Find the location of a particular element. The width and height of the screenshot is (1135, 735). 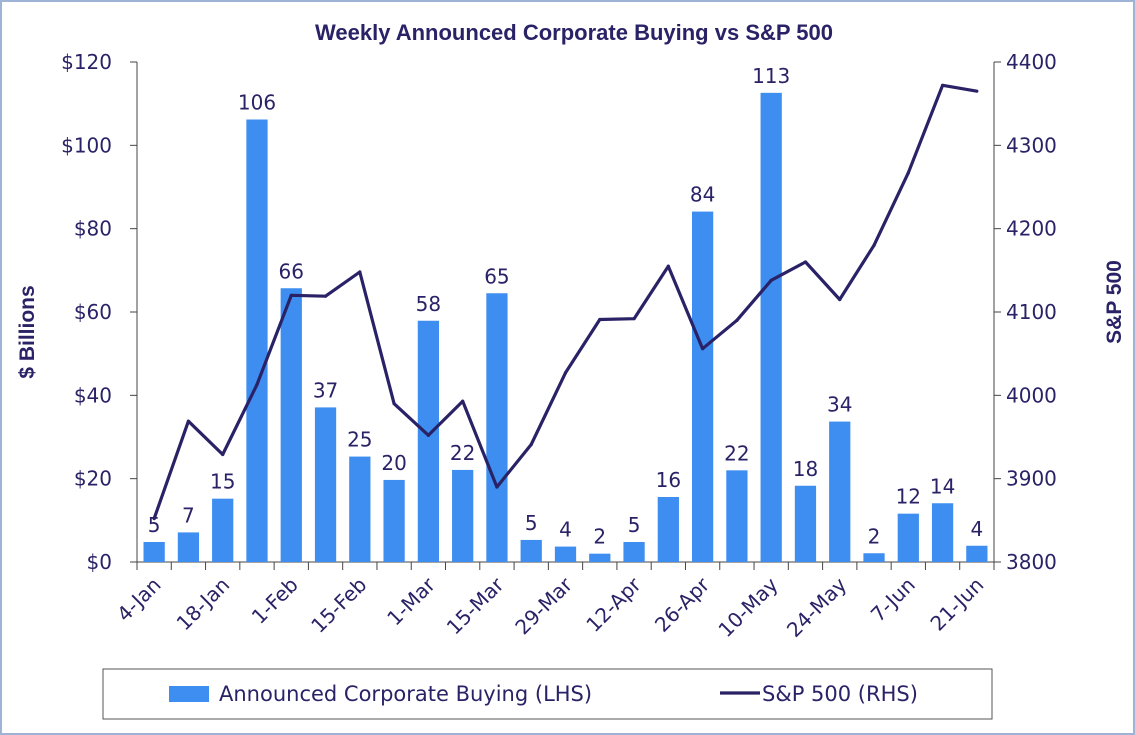

x-tick-label: 15-Mar is located at coordinates (475, 605).